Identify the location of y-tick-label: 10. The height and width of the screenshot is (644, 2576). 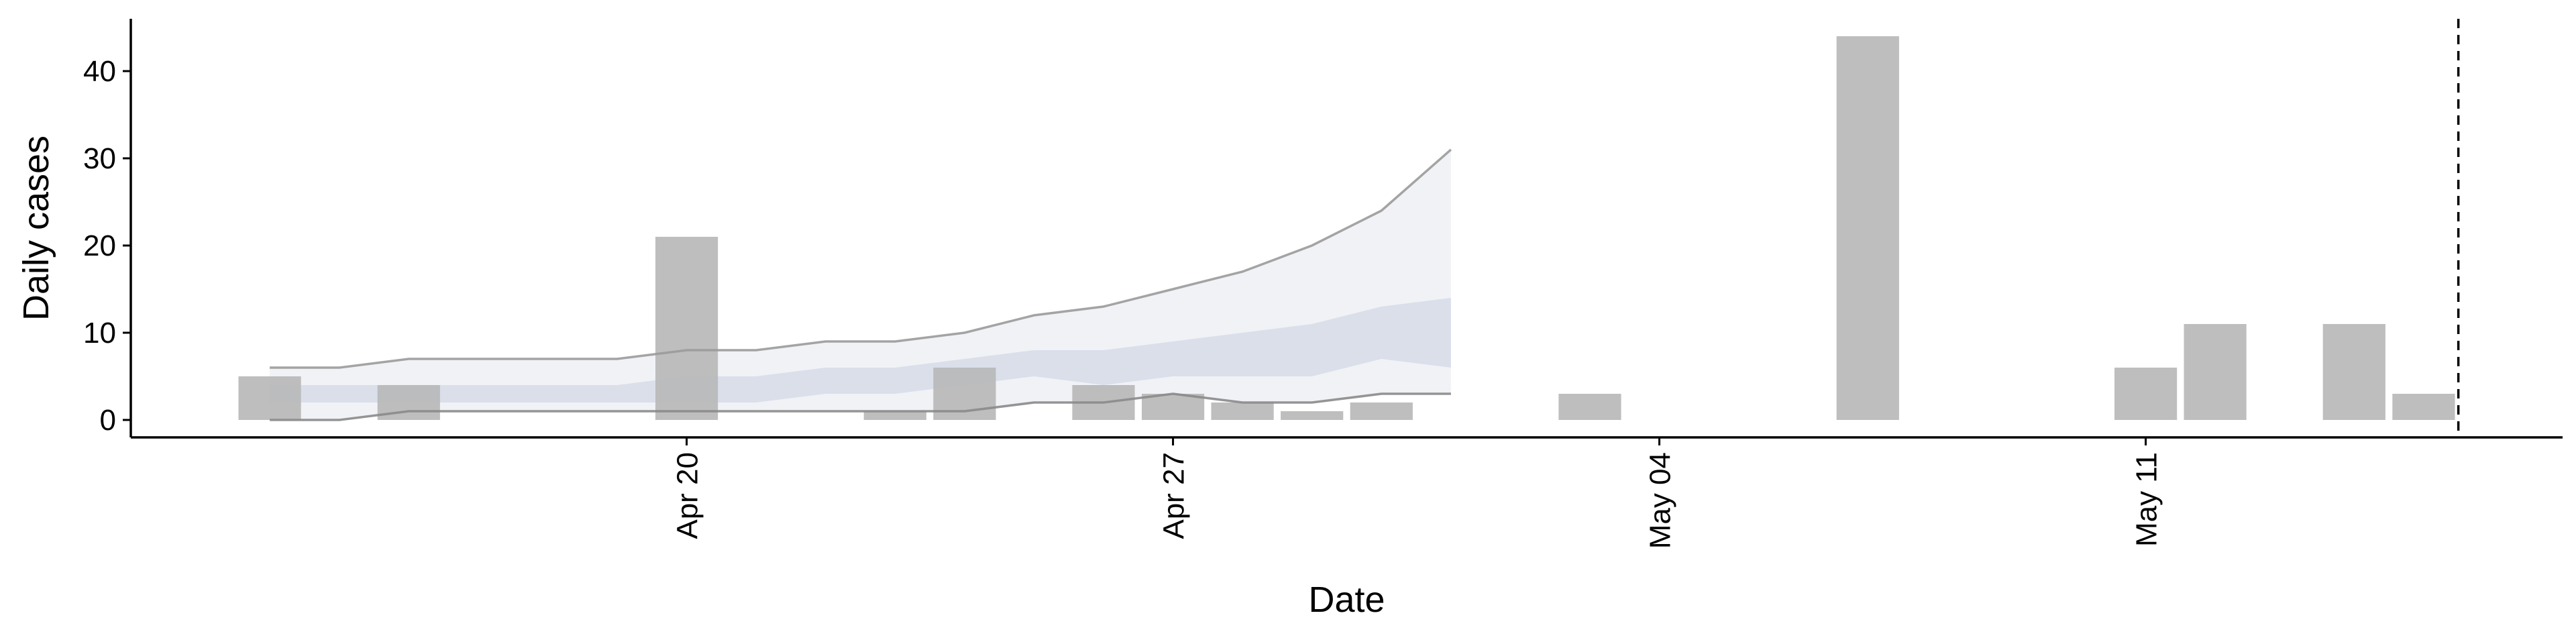
(99, 333).